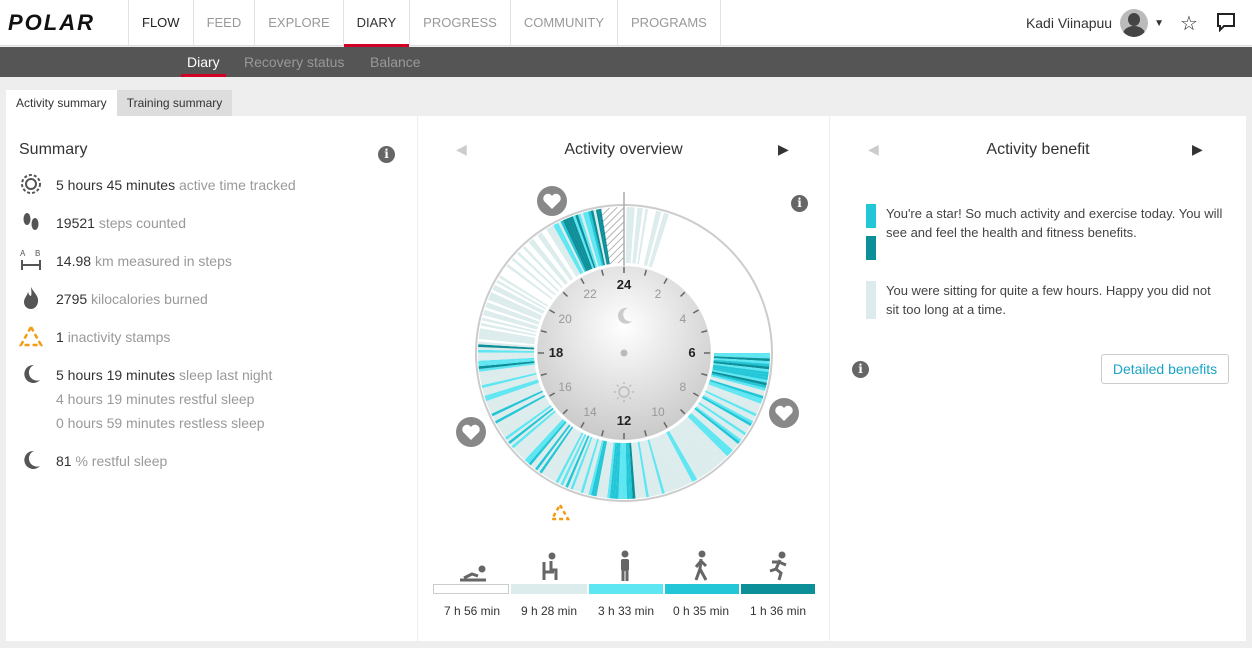 This screenshot has width=1252, height=648. I want to click on restless-sleep-row: 0 hours 59 minutes restless sleep, so click(160, 423).